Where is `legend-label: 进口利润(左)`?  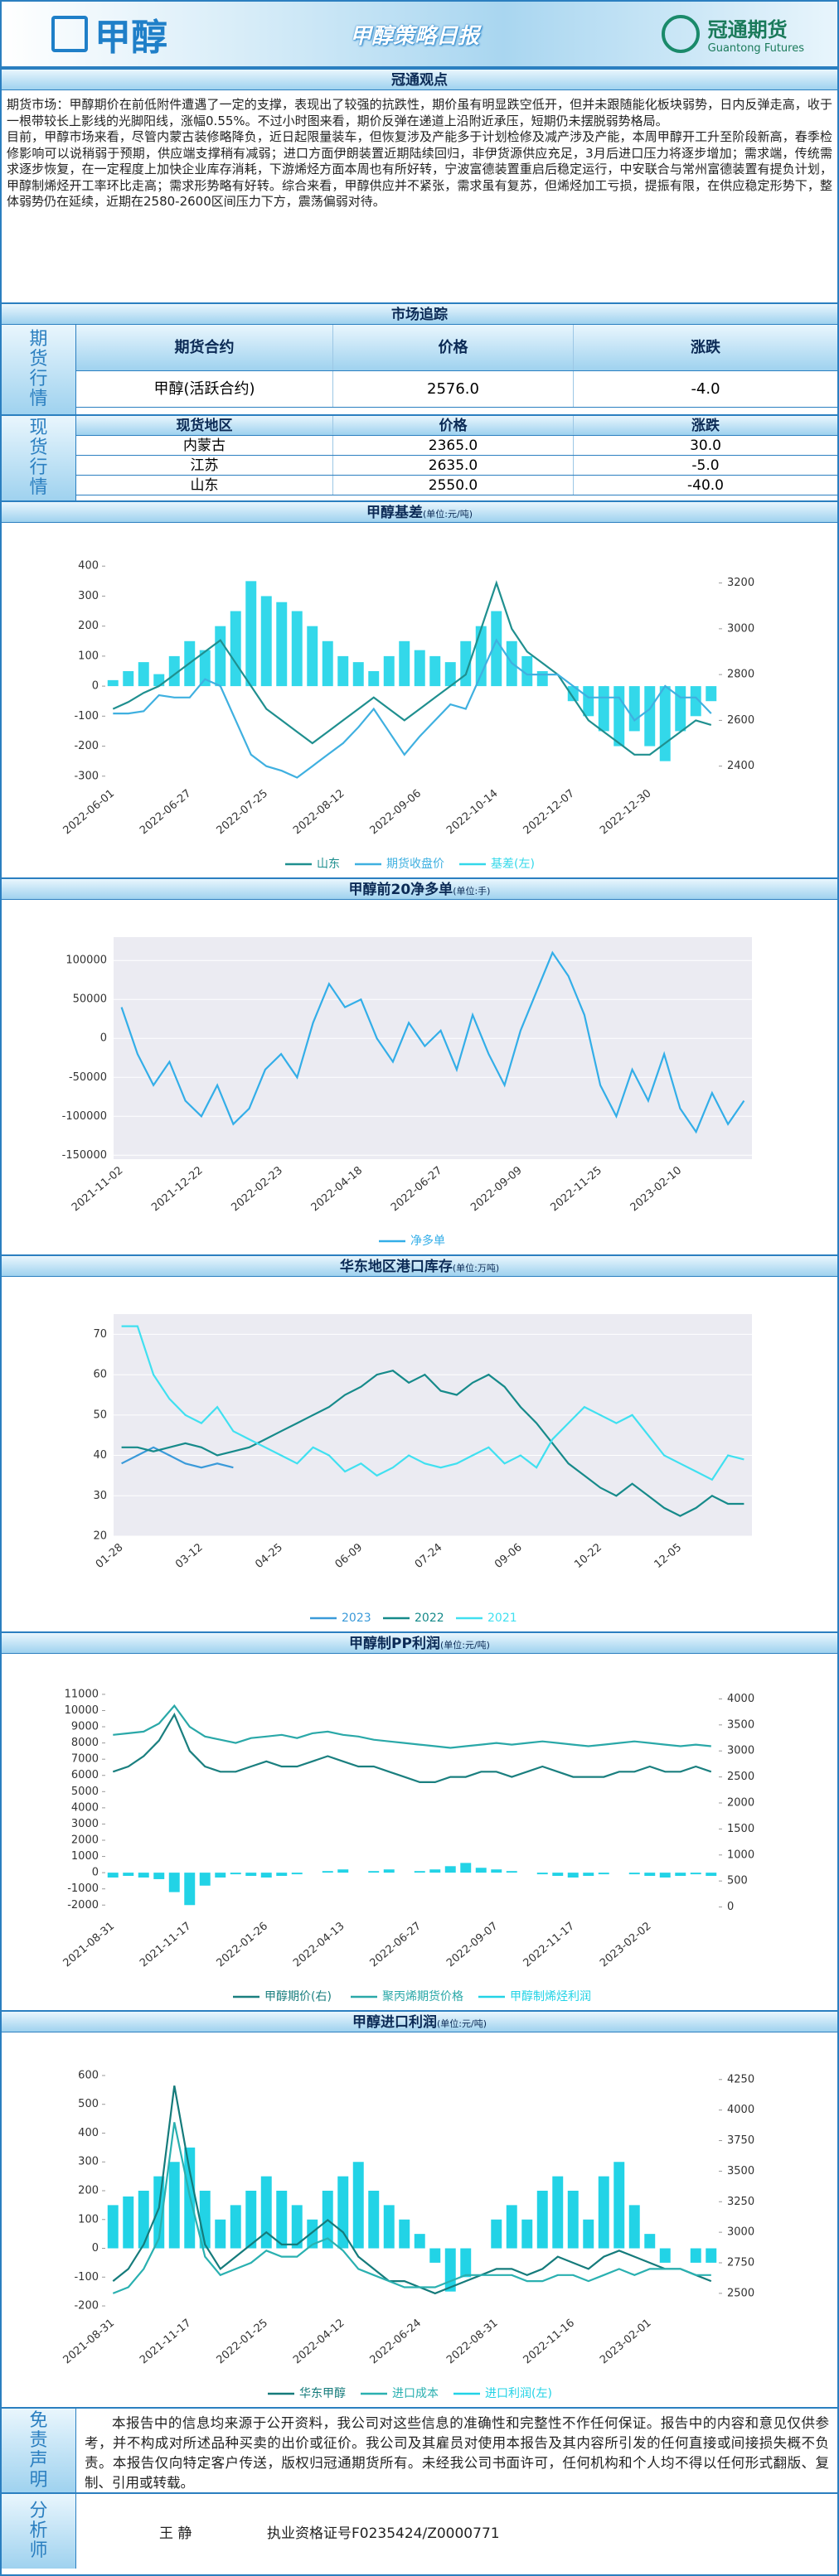 legend-label: 进口利润(左) is located at coordinates (518, 2393).